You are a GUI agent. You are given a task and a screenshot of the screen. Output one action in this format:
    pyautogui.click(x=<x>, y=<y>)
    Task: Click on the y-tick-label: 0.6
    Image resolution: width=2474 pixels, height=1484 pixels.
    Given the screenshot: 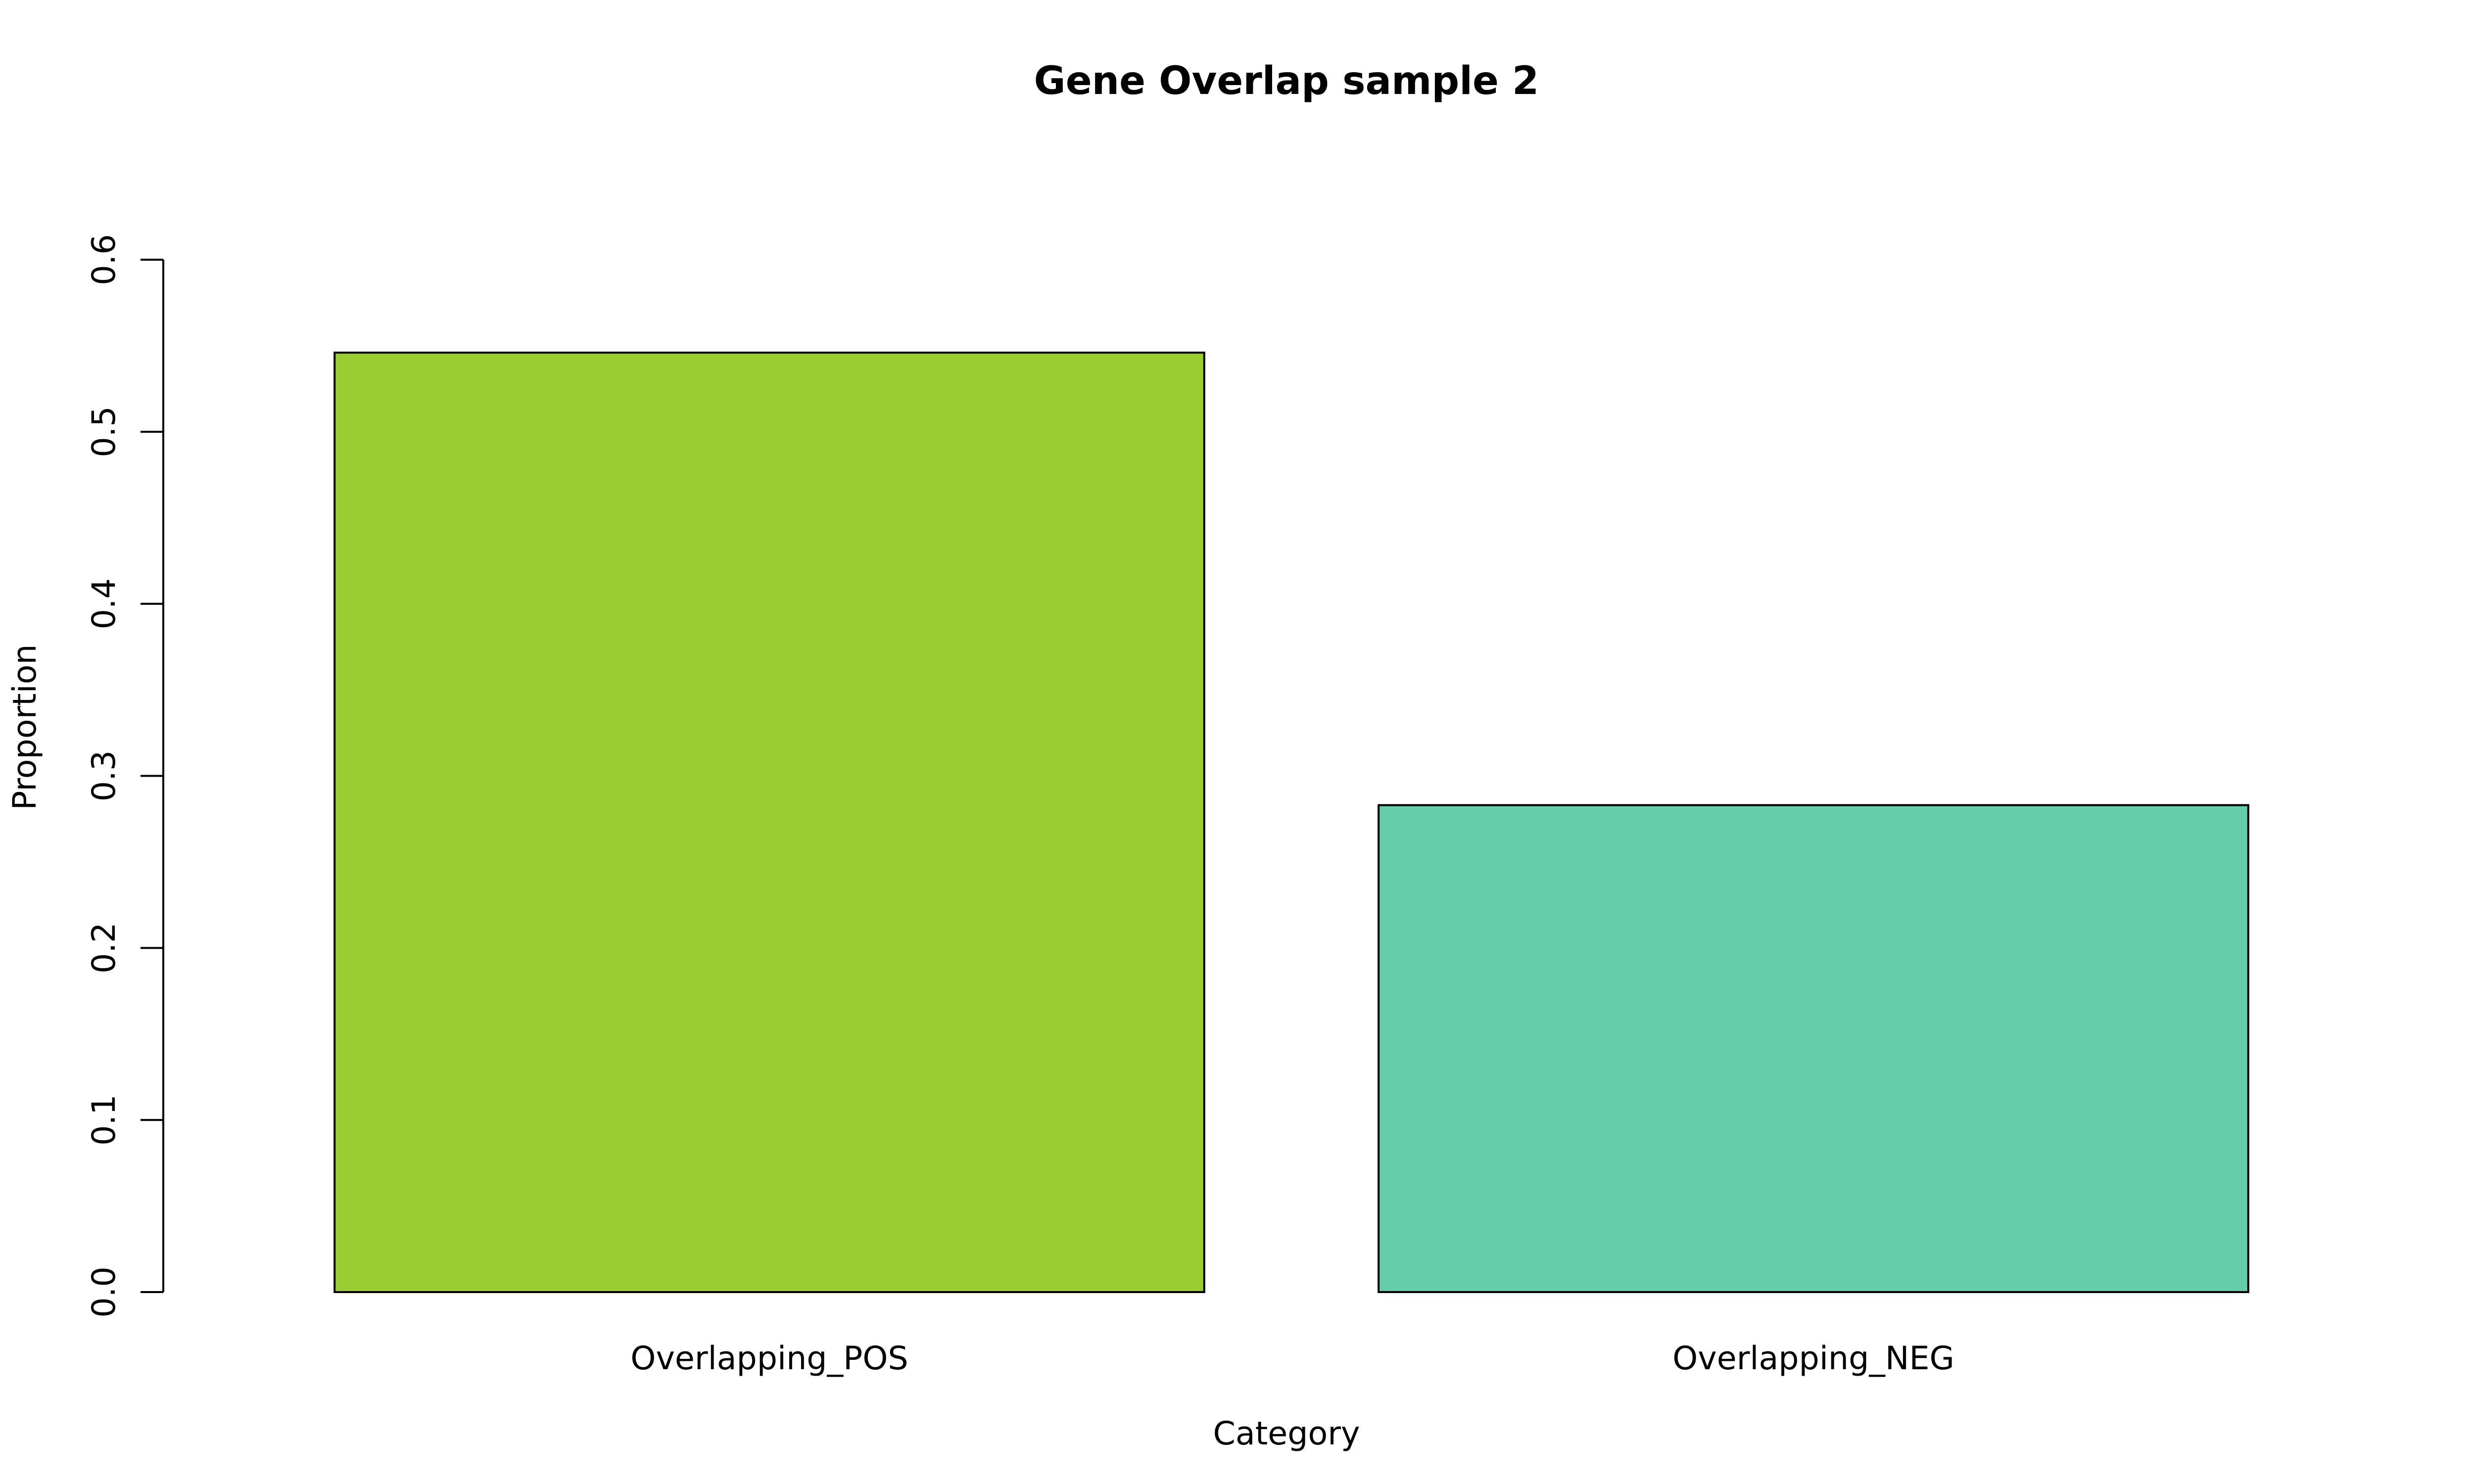 What is the action you would take?
    pyautogui.click(x=105, y=259)
    